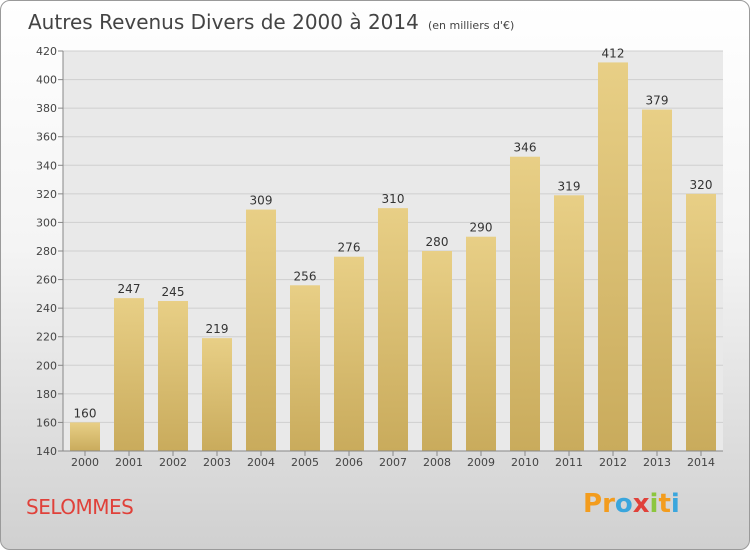 This screenshot has width=750, height=550. I want to click on x-tick-label: 2001, so click(129, 462).